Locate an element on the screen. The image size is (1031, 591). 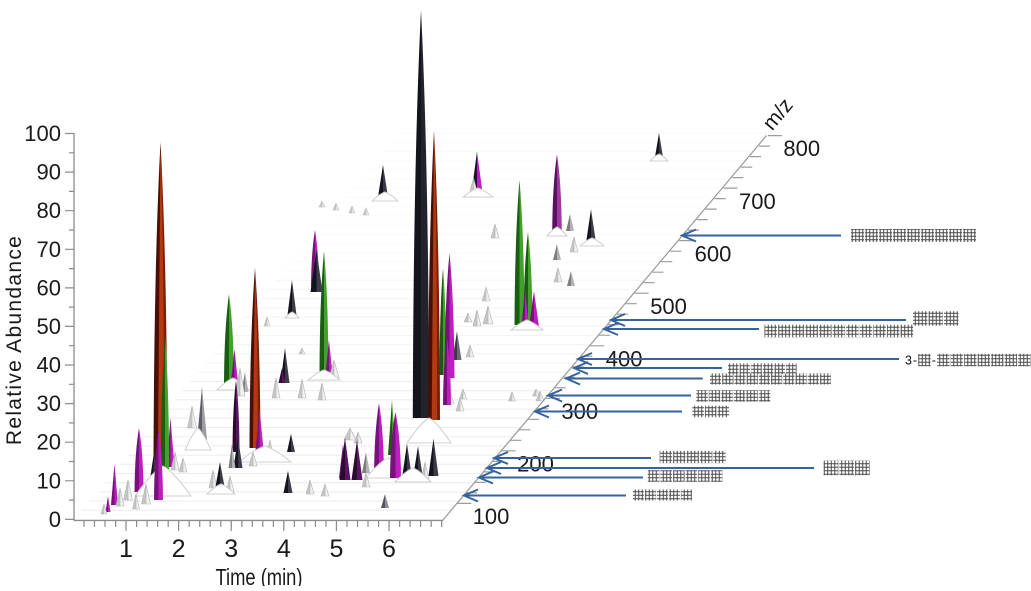
svg-text: 5 is located at coordinates (336, 549).